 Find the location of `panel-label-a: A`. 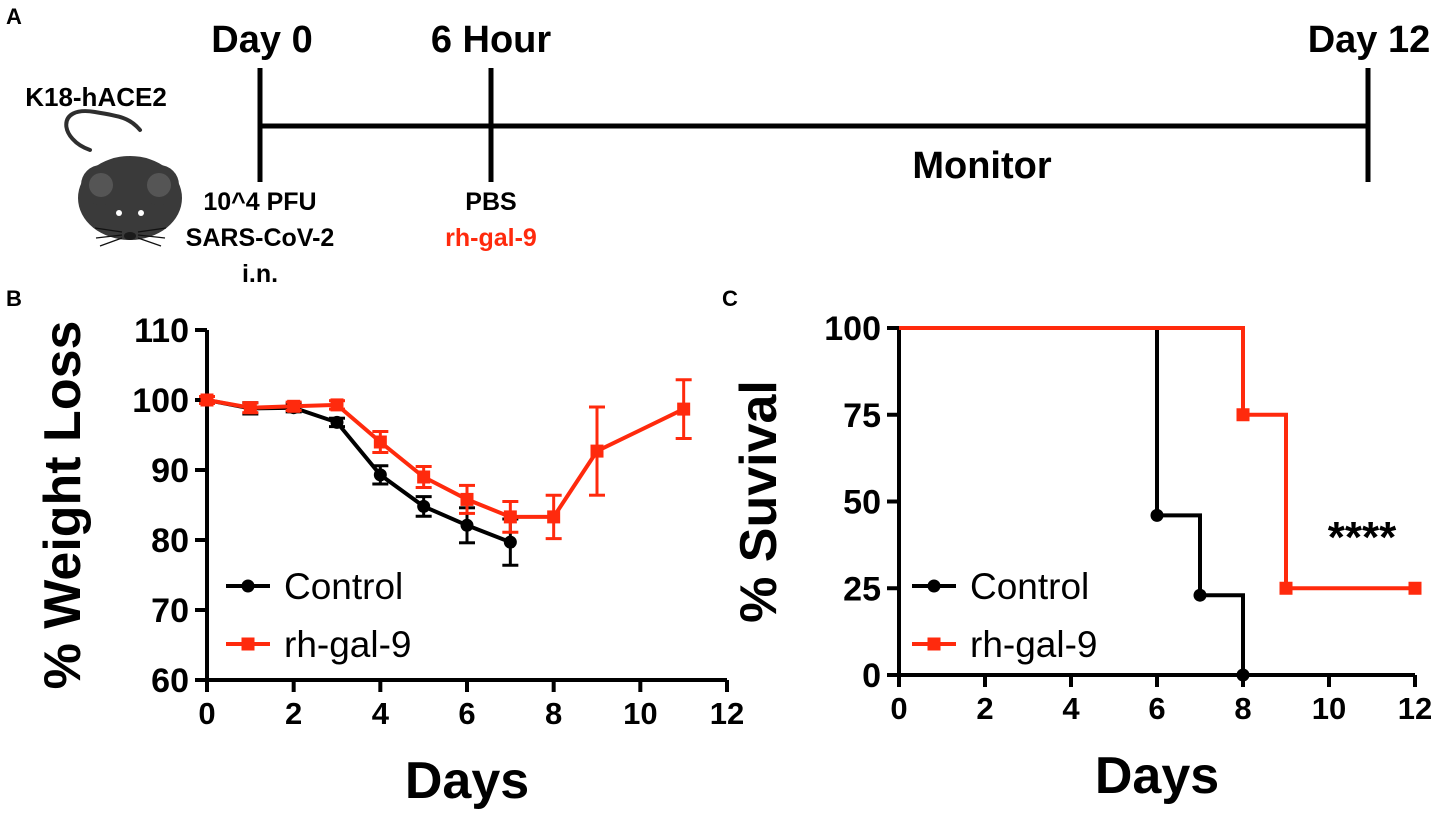

panel-label-a: A is located at coordinates (14, 16).